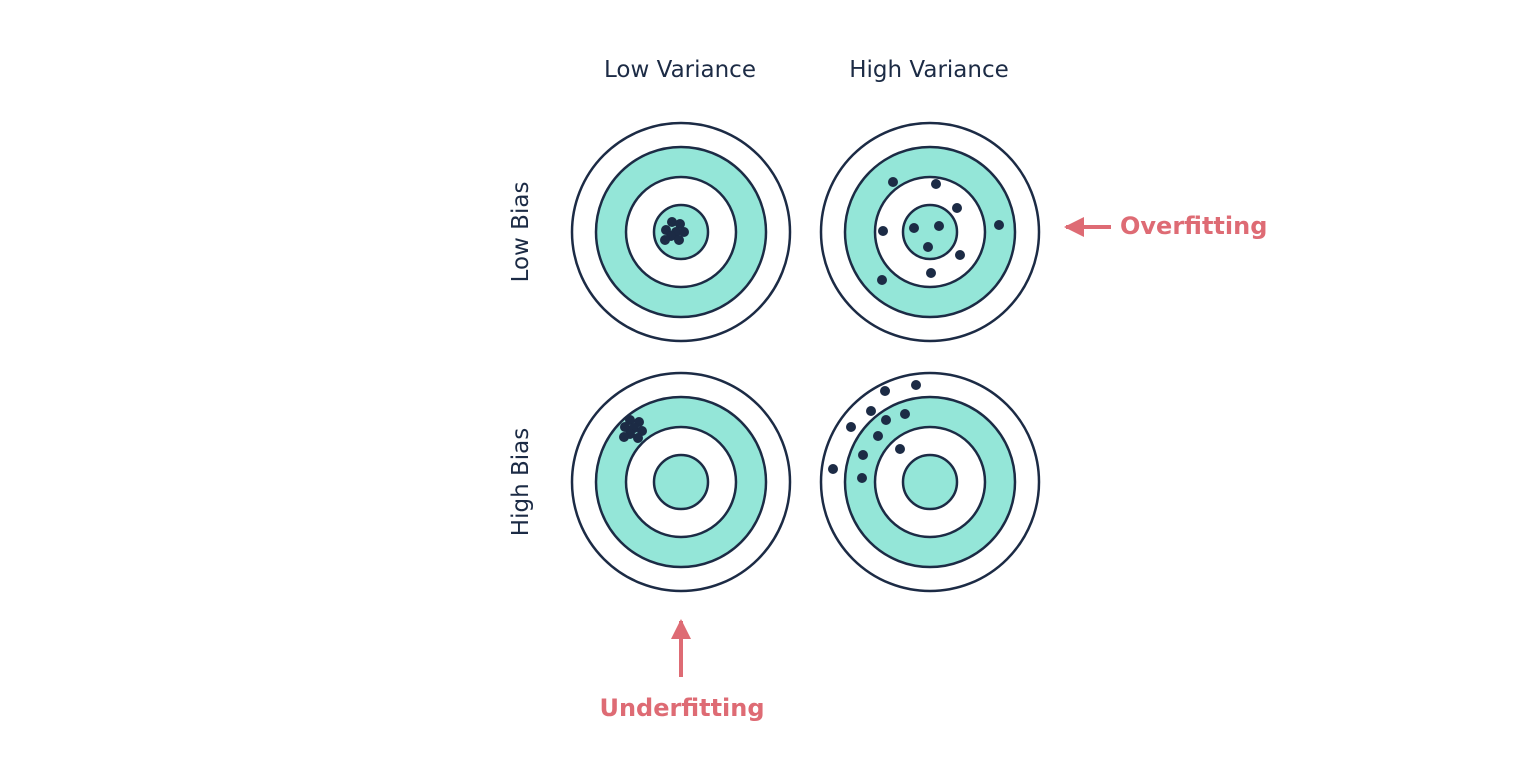  I want to click on column-header-high-variance: High Variance, so click(929, 70).